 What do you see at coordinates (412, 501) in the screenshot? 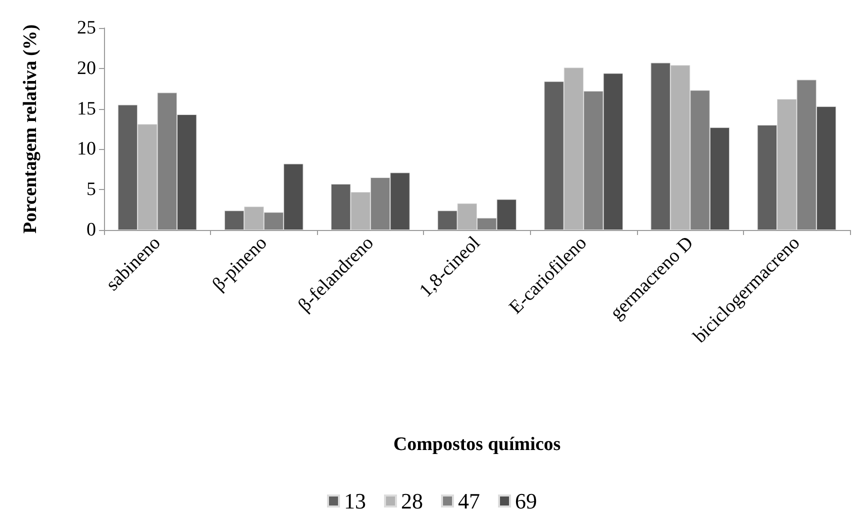
I see `legend-label: 28` at bounding box center [412, 501].